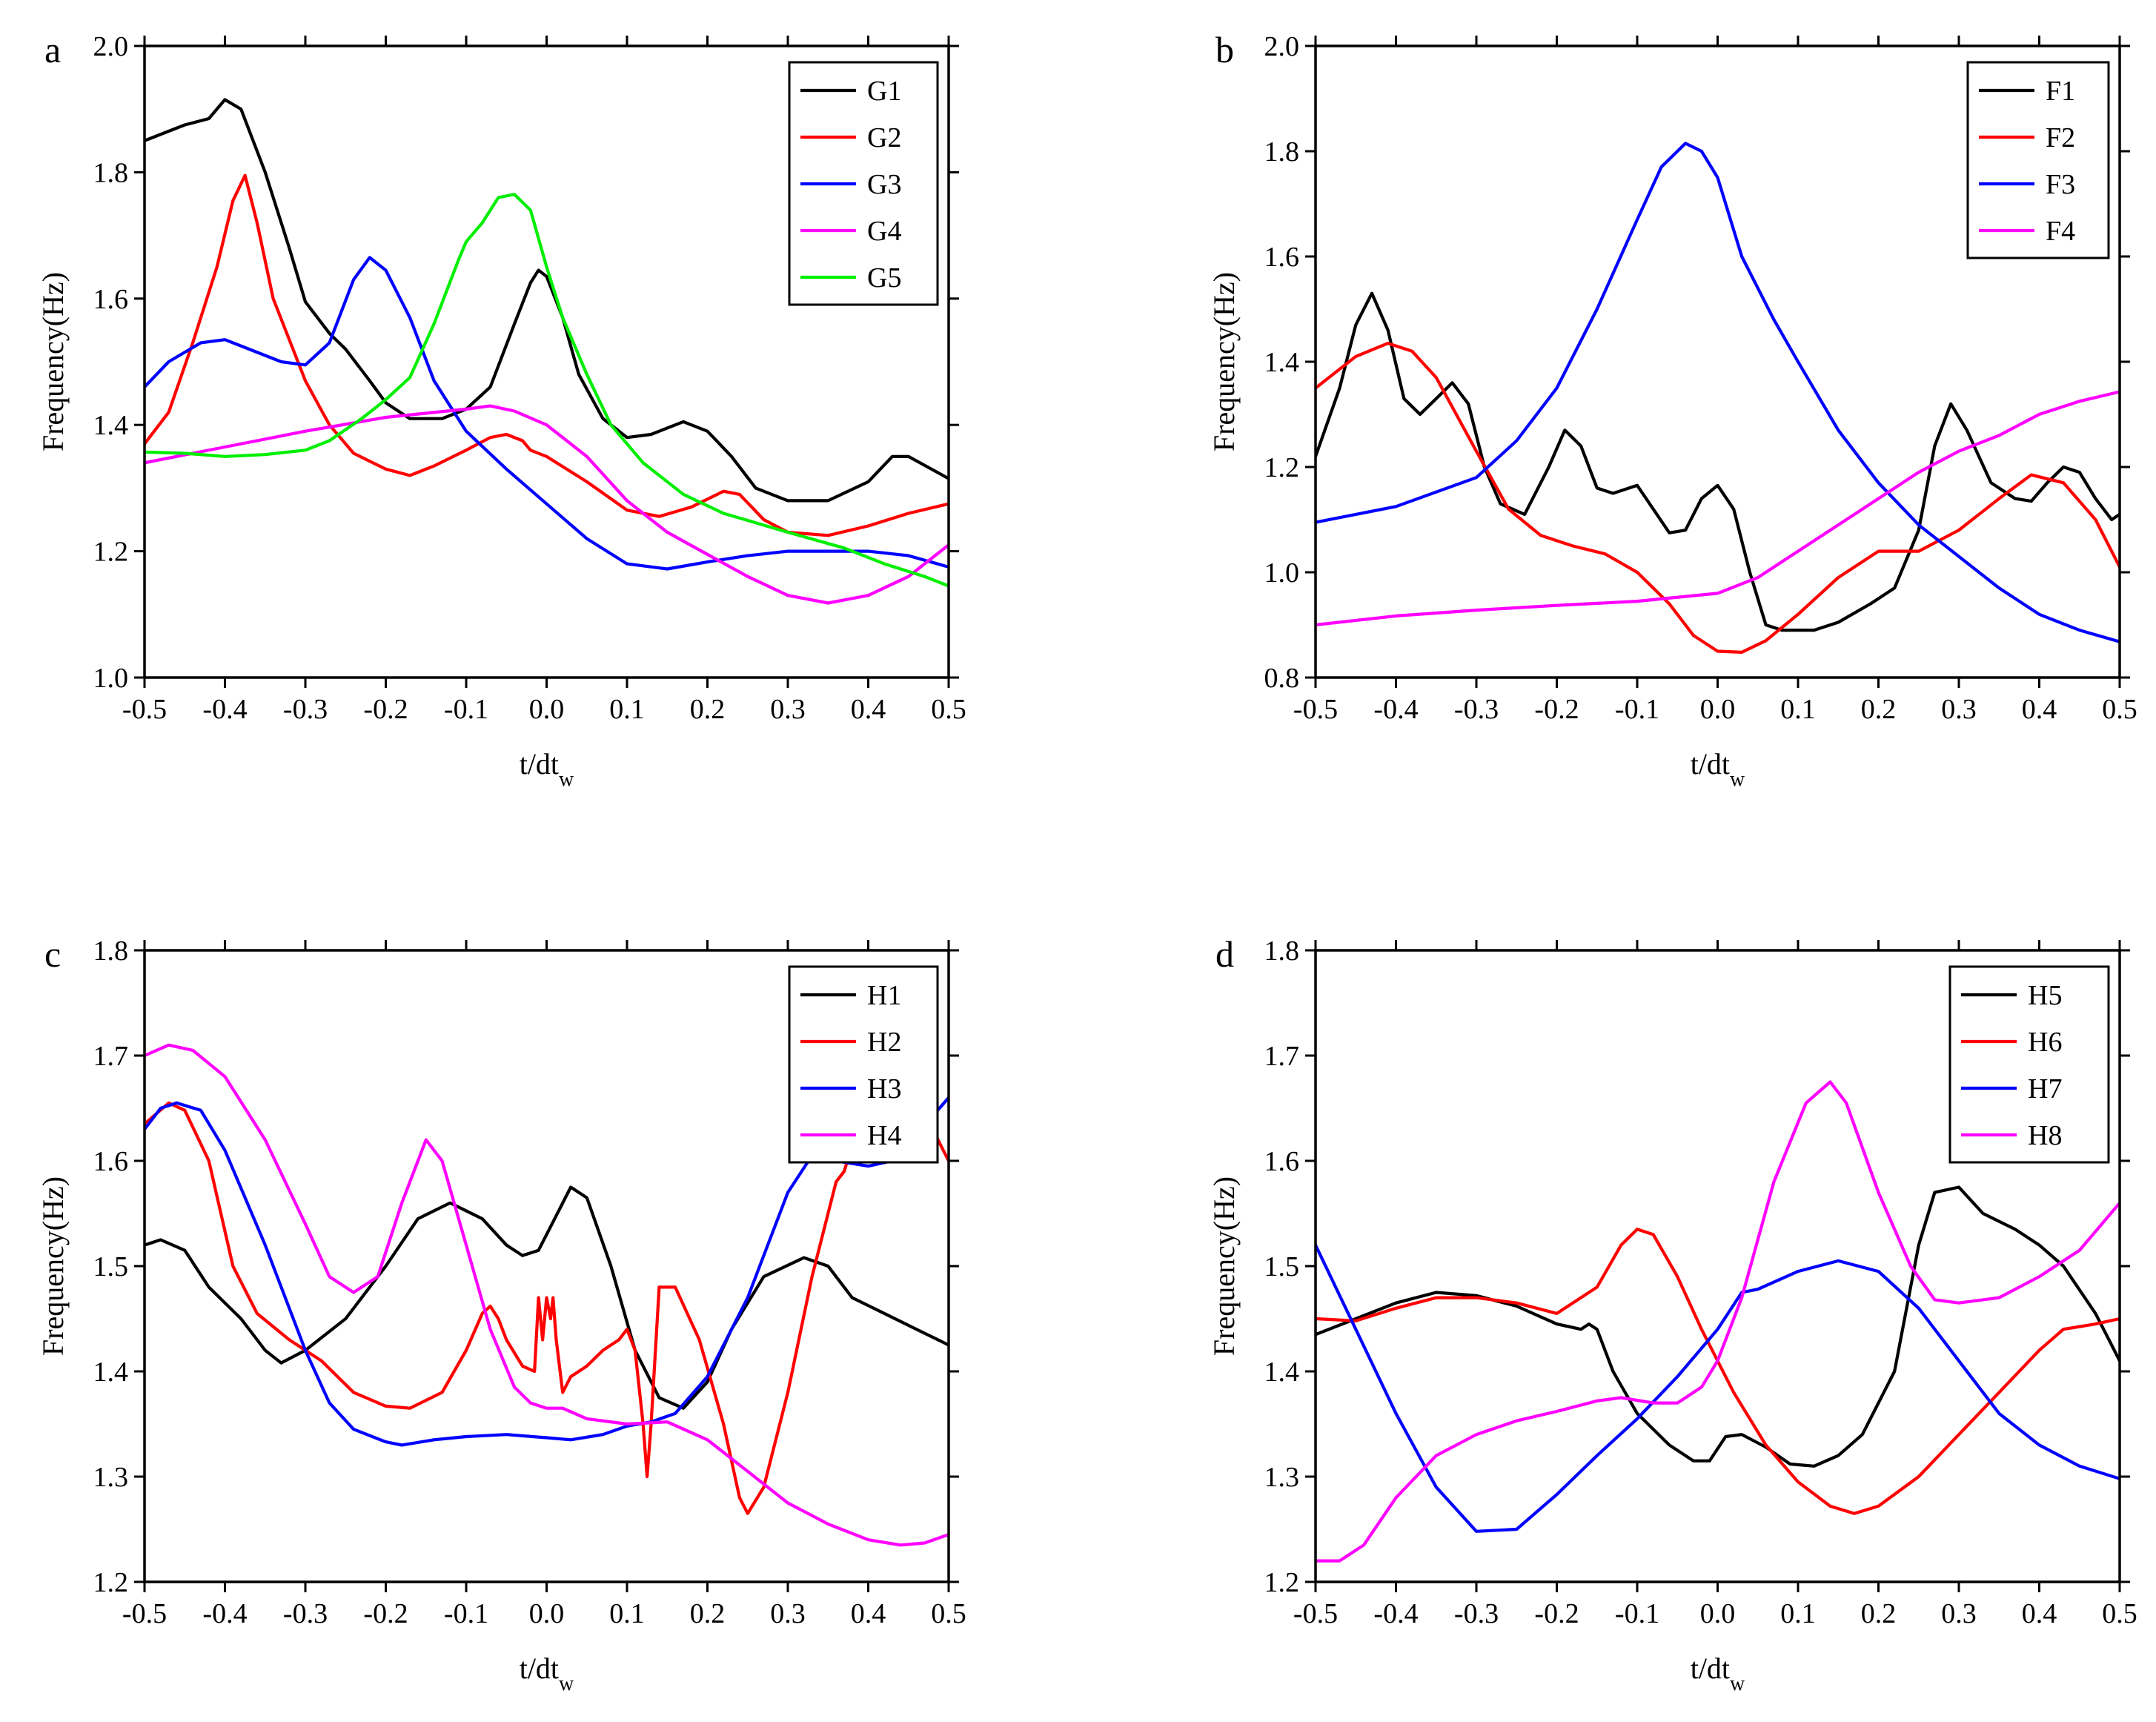  What do you see at coordinates (1282, 678) in the screenshot?
I see `y-tick-label: 0.8` at bounding box center [1282, 678].